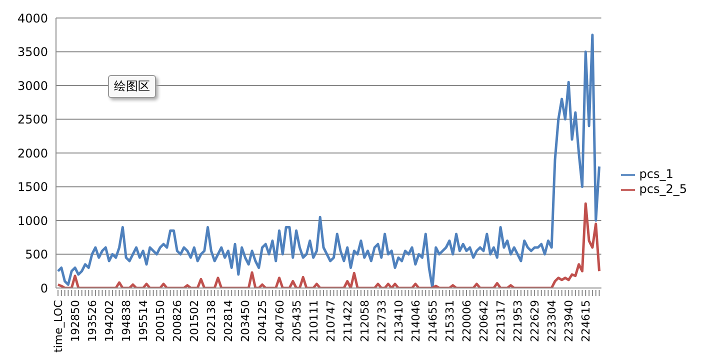 This screenshot has width=715, height=364. What do you see at coordinates (263, 321) in the screenshot?
I see `x-tick-label: 204125` at bounding box center [263, 321].